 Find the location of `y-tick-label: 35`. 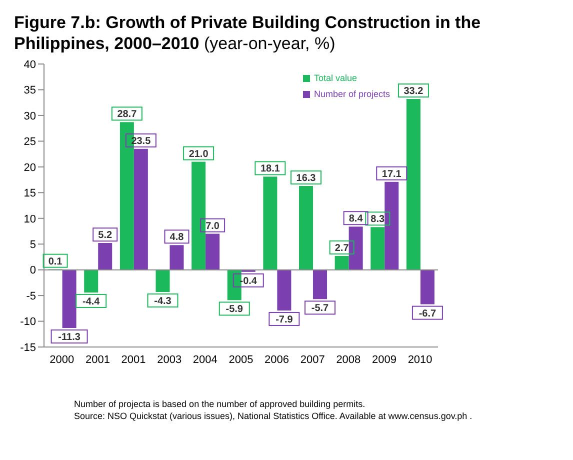

y-tick-label: 35 is located at coordinates (30, 90).